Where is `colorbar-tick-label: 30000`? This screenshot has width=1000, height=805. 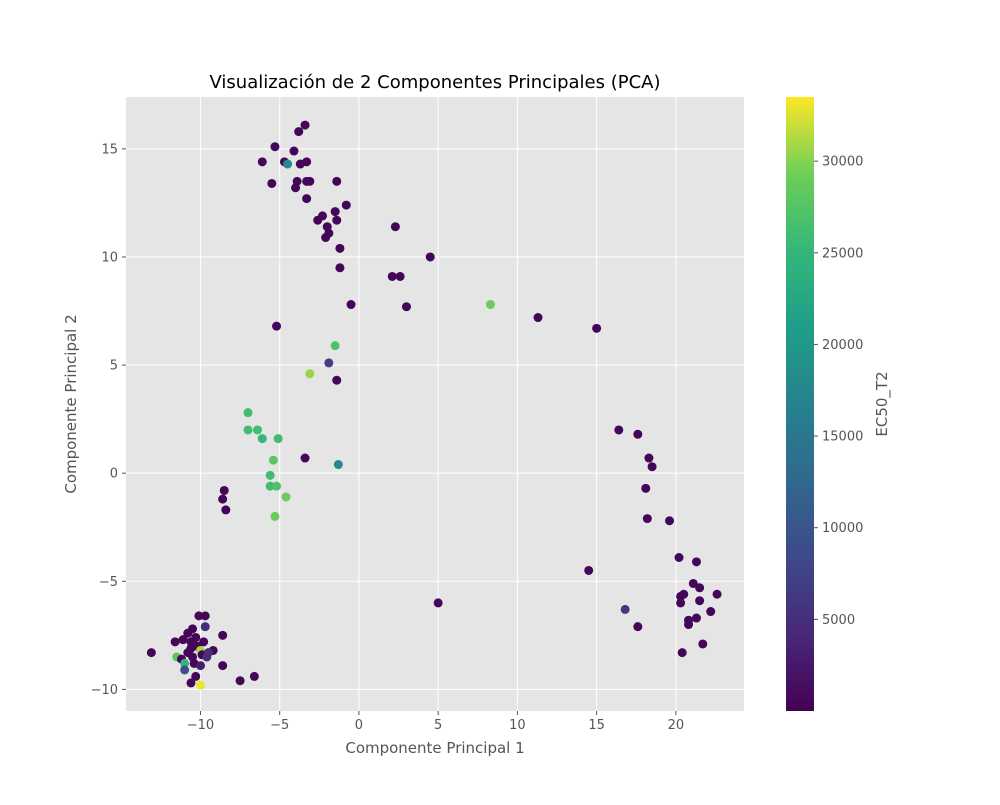
colorbar-tick-label: 30000 is located at coordinates (842, 162).